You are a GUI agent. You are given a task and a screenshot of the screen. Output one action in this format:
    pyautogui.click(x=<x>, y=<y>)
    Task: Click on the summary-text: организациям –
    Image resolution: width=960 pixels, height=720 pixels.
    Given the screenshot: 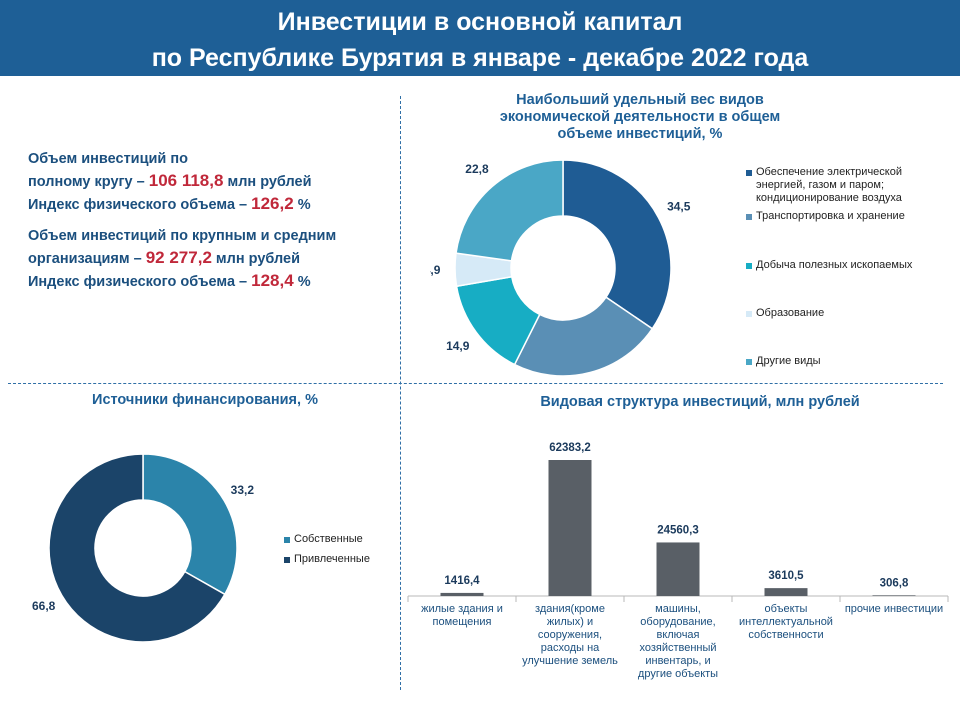 What is the action you would take?
    pyautogui.click(x=87, y=259)
    